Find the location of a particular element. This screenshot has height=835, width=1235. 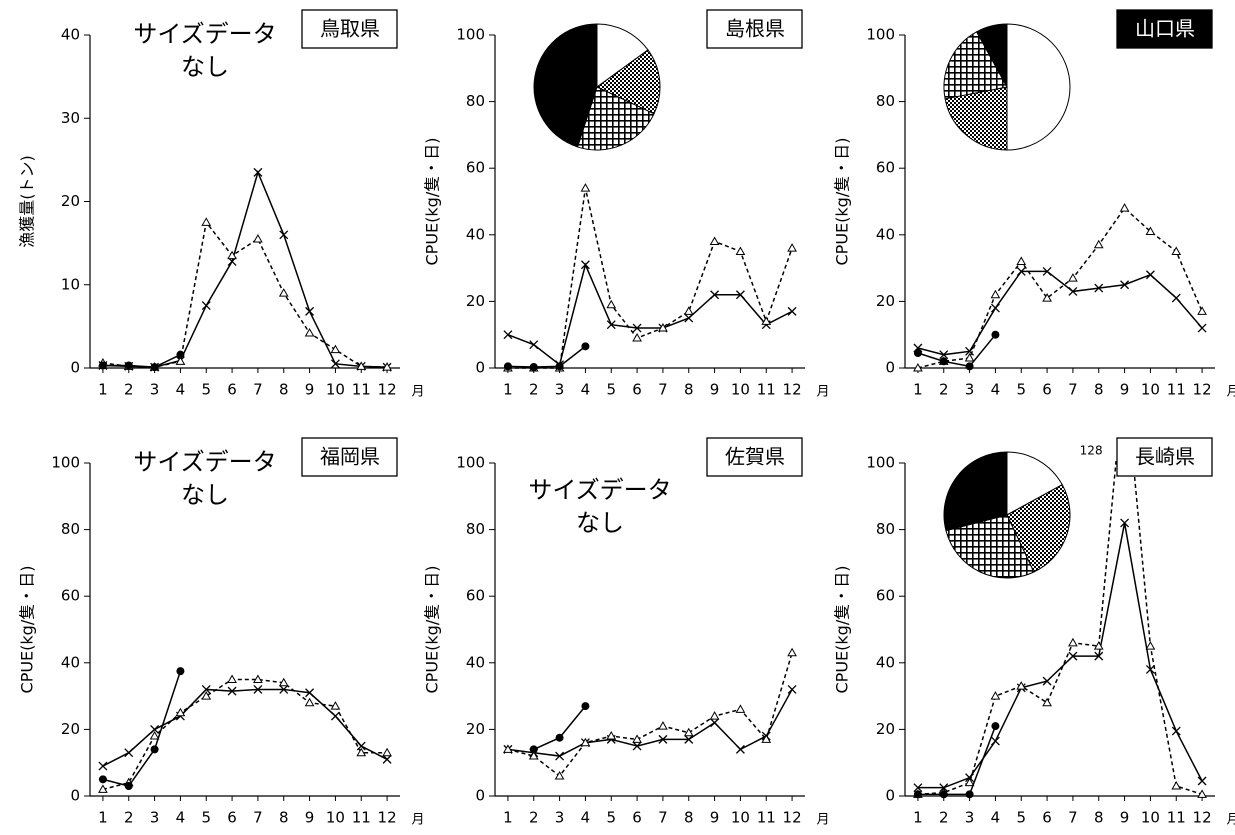

panel-title: 佐賀県 is located at coordinates (755, 457).